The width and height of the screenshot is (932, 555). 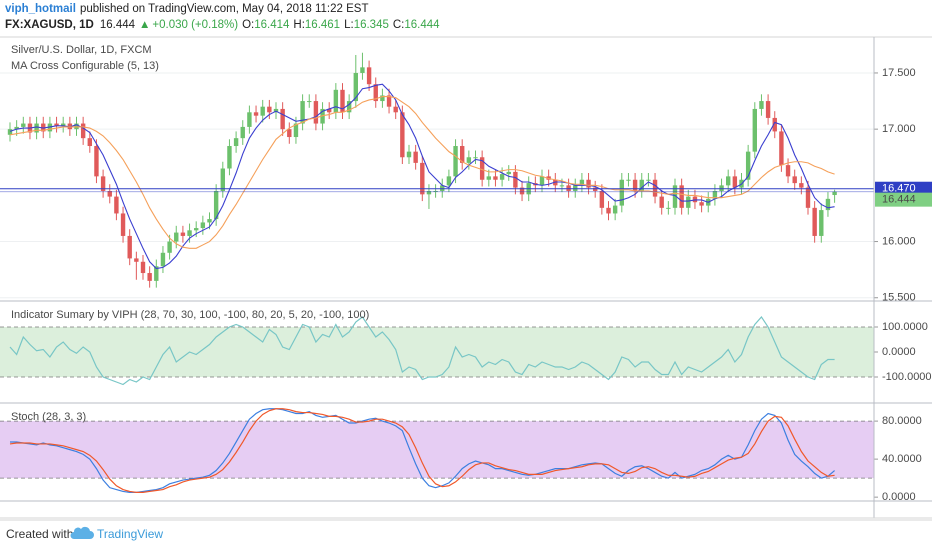 What do you see at coordinates (437, 352) in the screenshot?
I see `band` at bounding box center [437, 352].